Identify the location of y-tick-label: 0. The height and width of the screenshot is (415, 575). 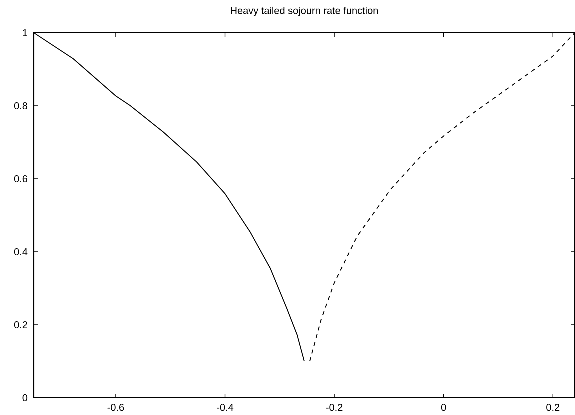
(25, 398).